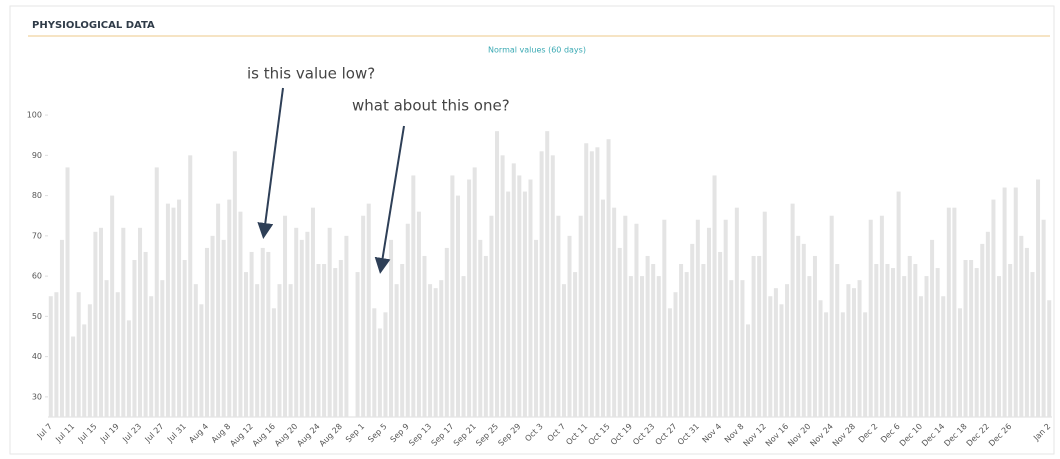  I want to click on y-tick-label: 60, so click(37, 276).